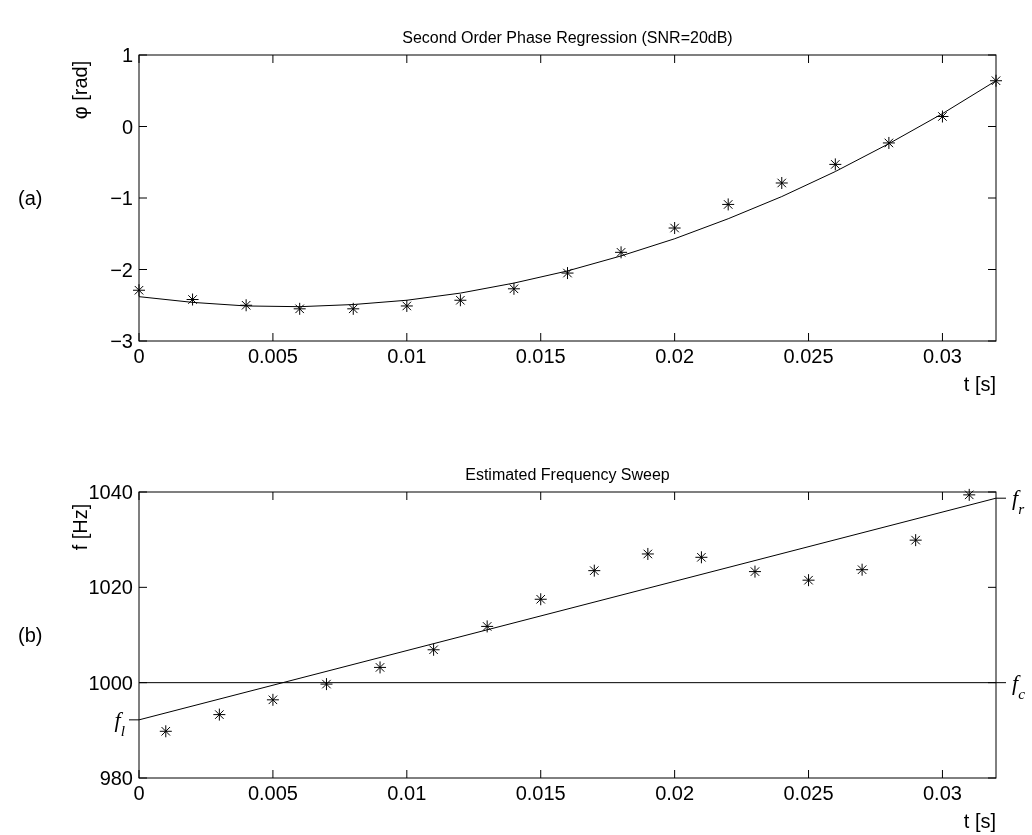 The height and width of the screenshot is (835, 1032). I want to click on text: (b), so click(30, 635).